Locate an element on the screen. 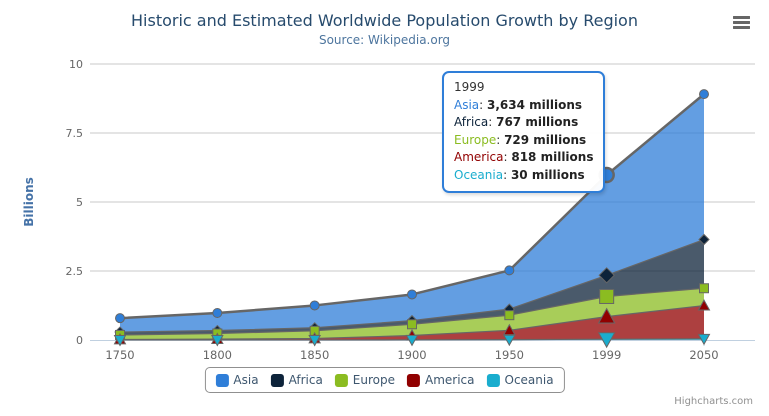  tooltip-row-oceania: Oceania: 30 millions is located at coordinates (519, 174).